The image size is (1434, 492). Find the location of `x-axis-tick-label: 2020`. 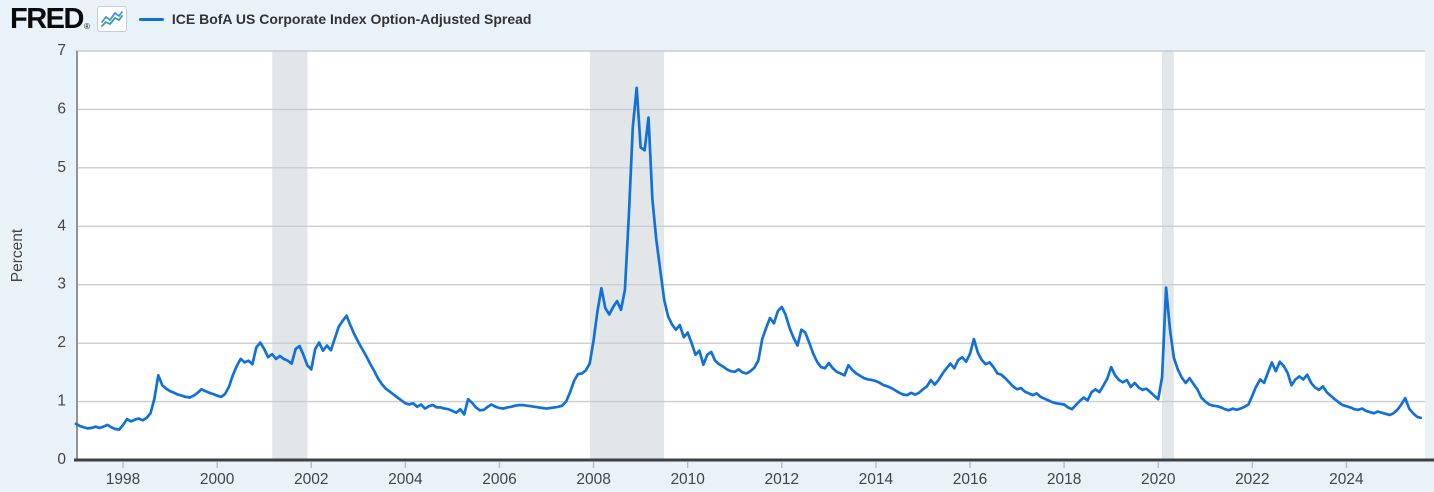

x-axis-tick-label: 2020 is located at coordinates (1158, 479).